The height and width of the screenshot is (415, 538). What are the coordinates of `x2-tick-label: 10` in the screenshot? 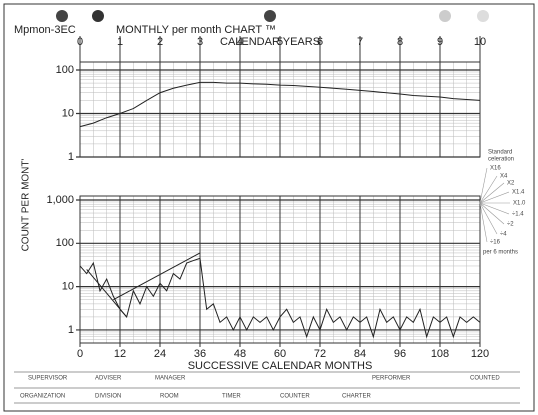 It's located at (480, 42).